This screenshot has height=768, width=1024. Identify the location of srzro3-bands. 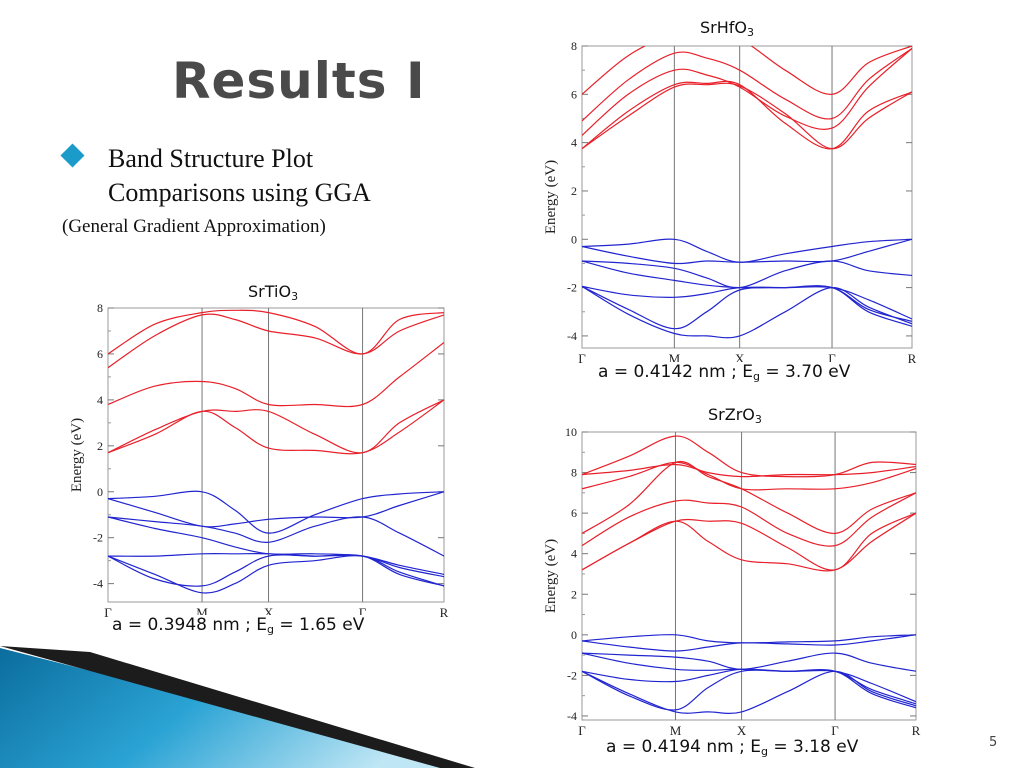
(749, 574).